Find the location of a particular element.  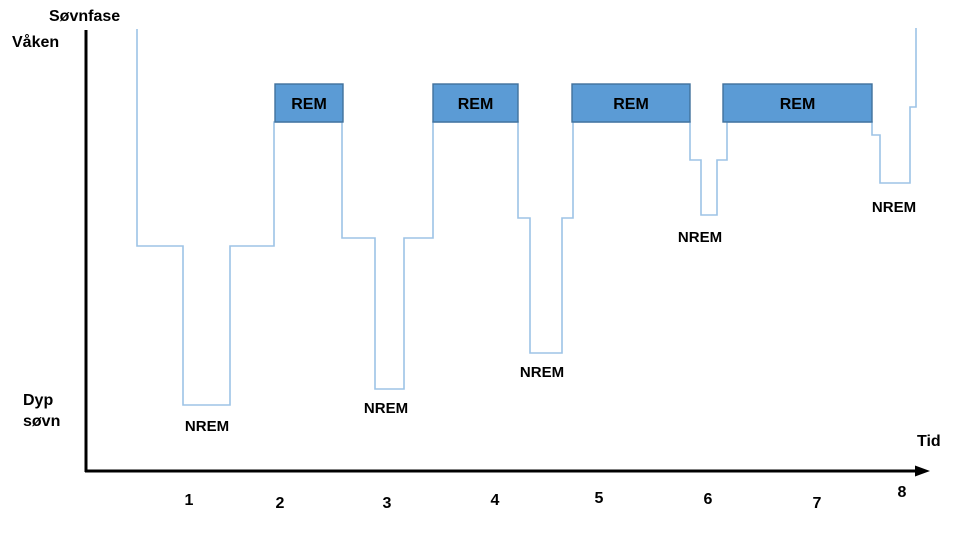

x-tick-label-3: 3 is located at coordinates (387, 503).